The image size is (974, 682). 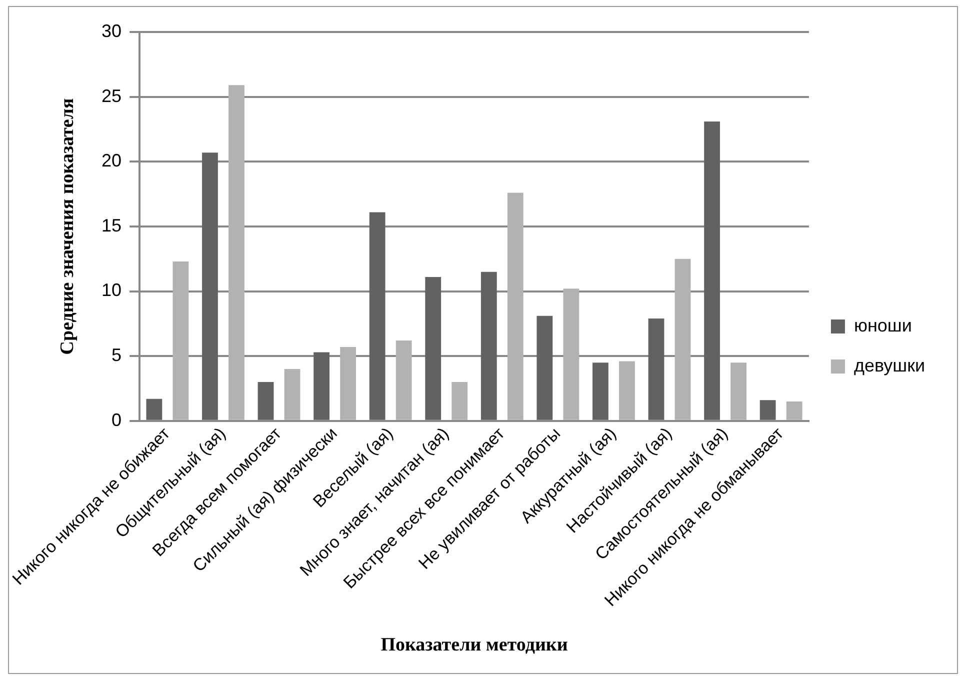 I want to click on y-axis-title: Средние значения показателя, so click(x=67, y=226).